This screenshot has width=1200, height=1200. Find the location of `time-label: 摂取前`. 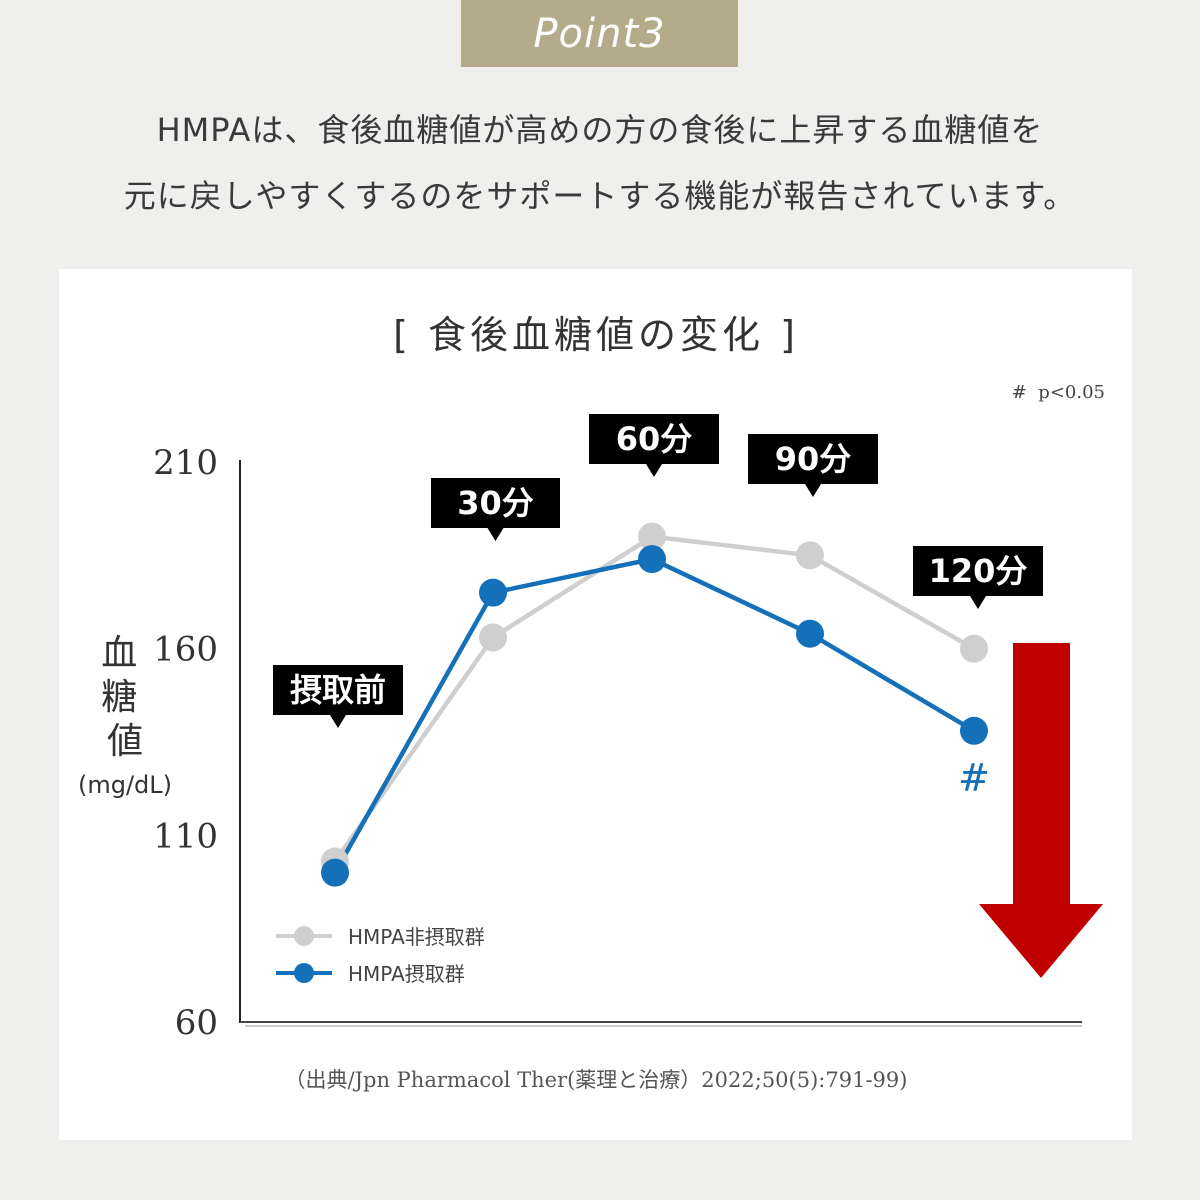

time-label: 摂取前 is located at coordinates (338, 696).